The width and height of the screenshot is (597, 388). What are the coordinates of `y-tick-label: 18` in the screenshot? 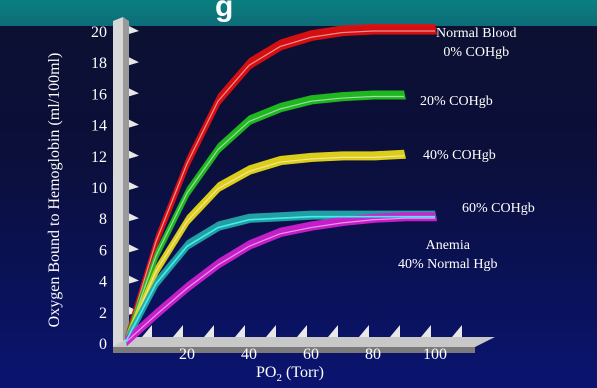 It's located at (99, 63).